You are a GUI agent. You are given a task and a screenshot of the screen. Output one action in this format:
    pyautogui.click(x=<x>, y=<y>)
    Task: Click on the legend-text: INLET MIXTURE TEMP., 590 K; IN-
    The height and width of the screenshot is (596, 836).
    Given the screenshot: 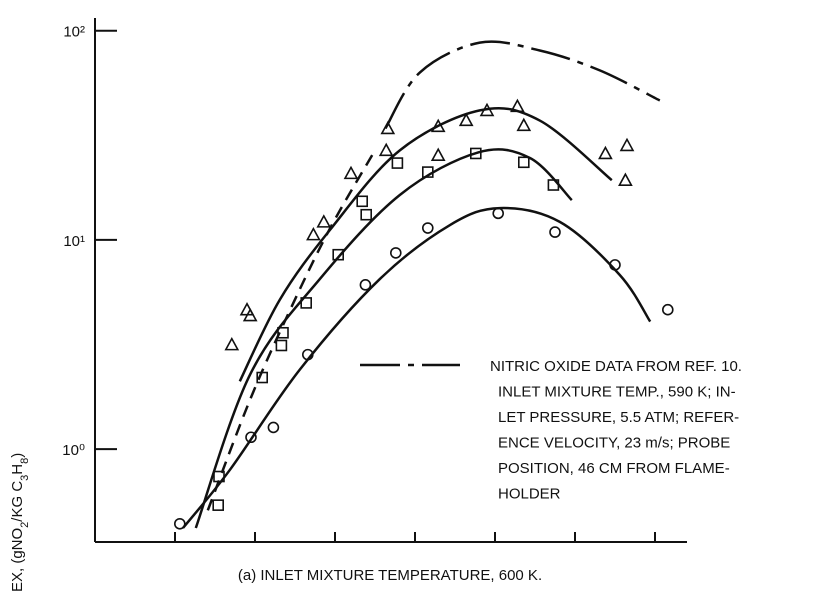 What is the action you would take?
    pyautogui.click(x=617, y=392)
    